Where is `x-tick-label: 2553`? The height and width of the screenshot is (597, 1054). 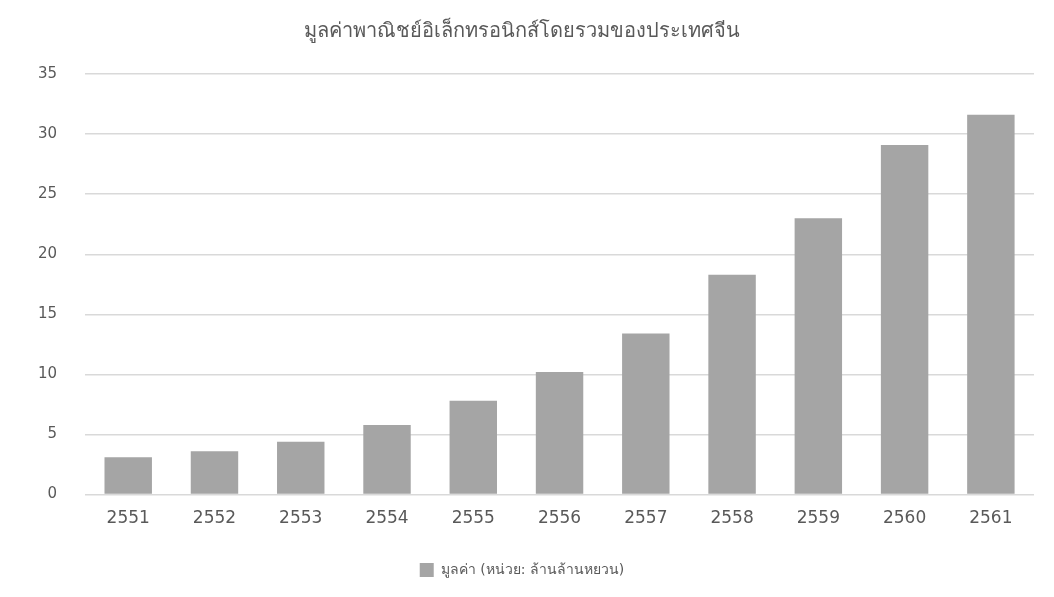 x-tick-label: 2553 is located at coordinates (301, 517).